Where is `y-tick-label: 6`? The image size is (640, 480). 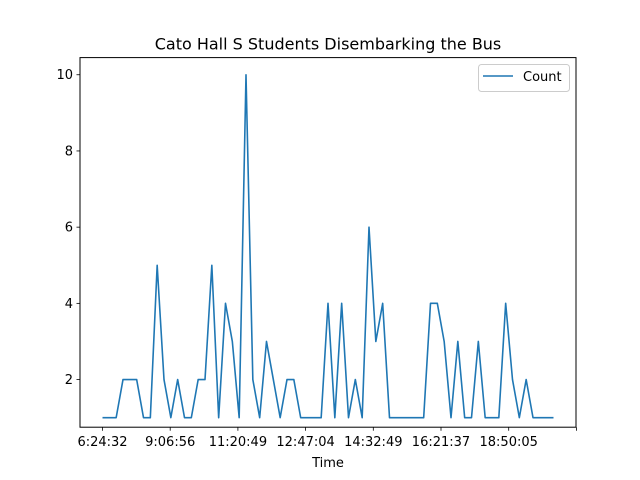
y-tick-label: 6 is located at coordinates (69, 228).